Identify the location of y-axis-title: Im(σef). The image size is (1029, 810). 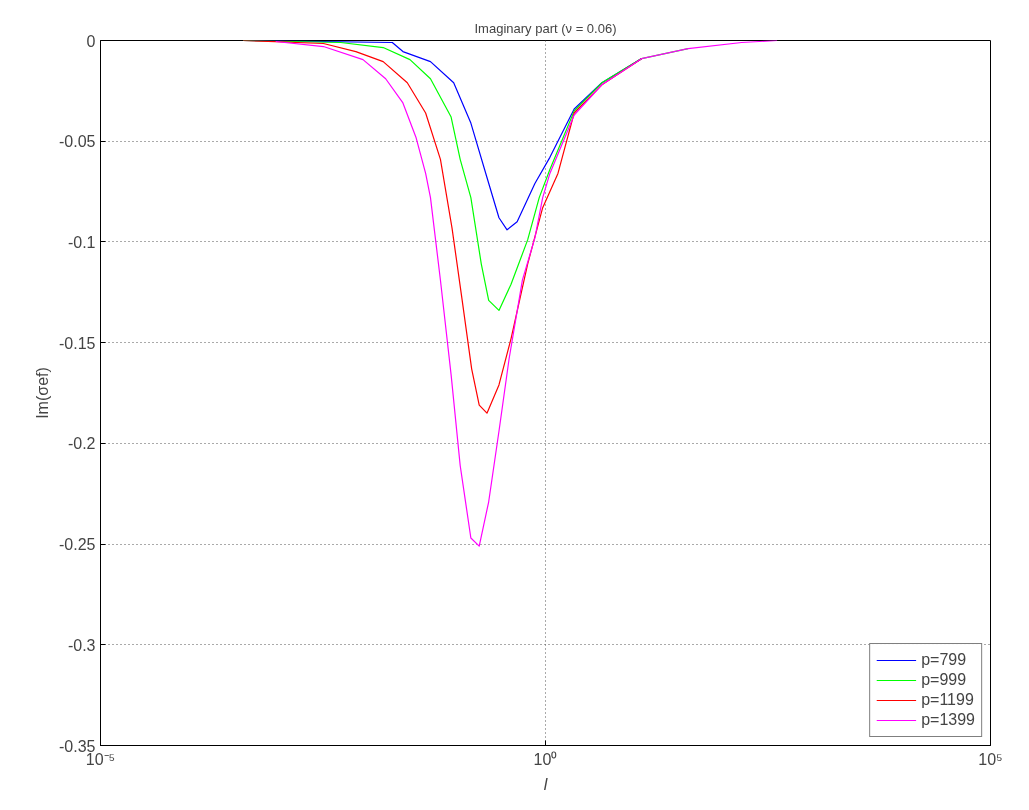
(43, 393).